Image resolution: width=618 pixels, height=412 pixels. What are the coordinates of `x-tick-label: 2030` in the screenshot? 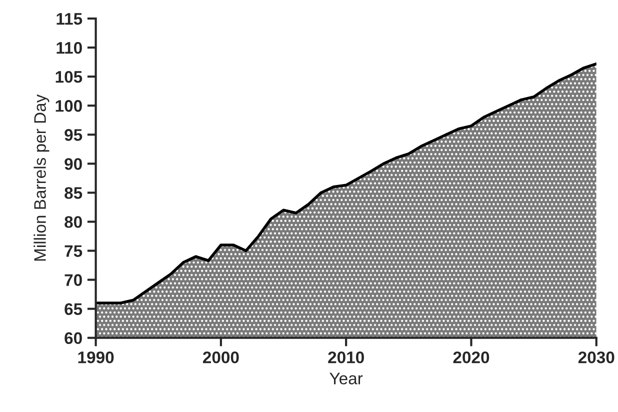 It's located at (596, 357).